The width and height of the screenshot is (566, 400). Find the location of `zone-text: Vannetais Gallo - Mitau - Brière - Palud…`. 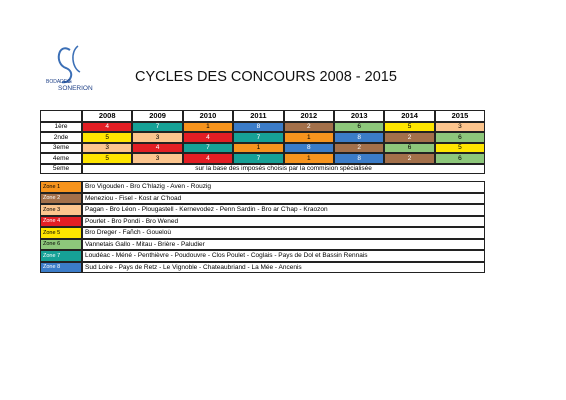

zone-text: Vannetais Gallo - Mitau - Brière - Palud… is located at coordinates (284, 244).